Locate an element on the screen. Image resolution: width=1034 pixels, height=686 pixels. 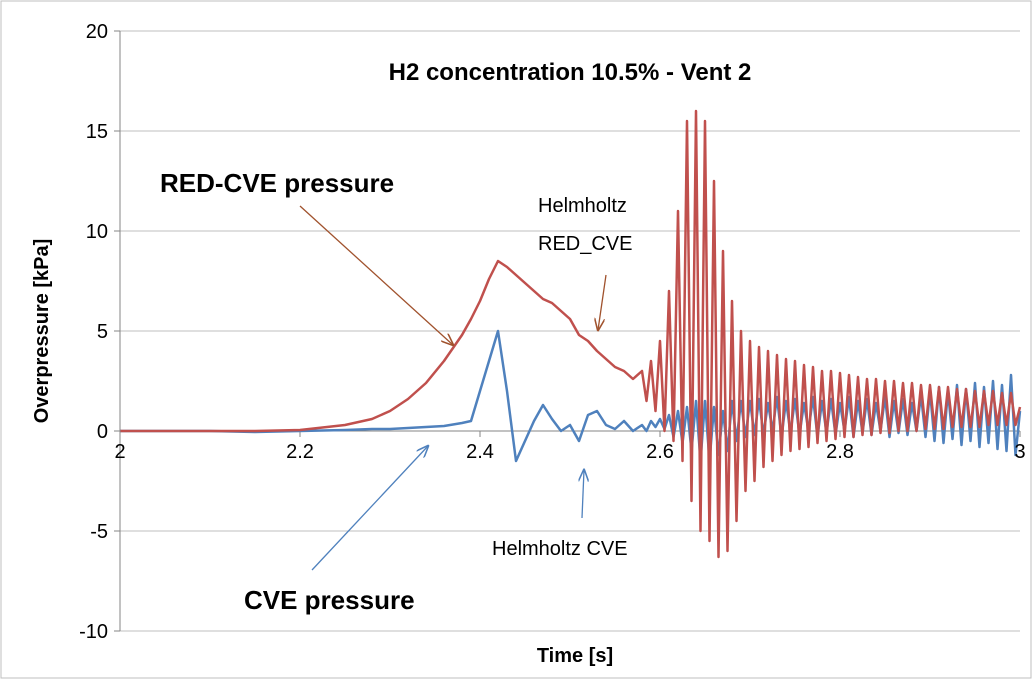
y-tick-label: 0 is located at coordinates (102, 432).